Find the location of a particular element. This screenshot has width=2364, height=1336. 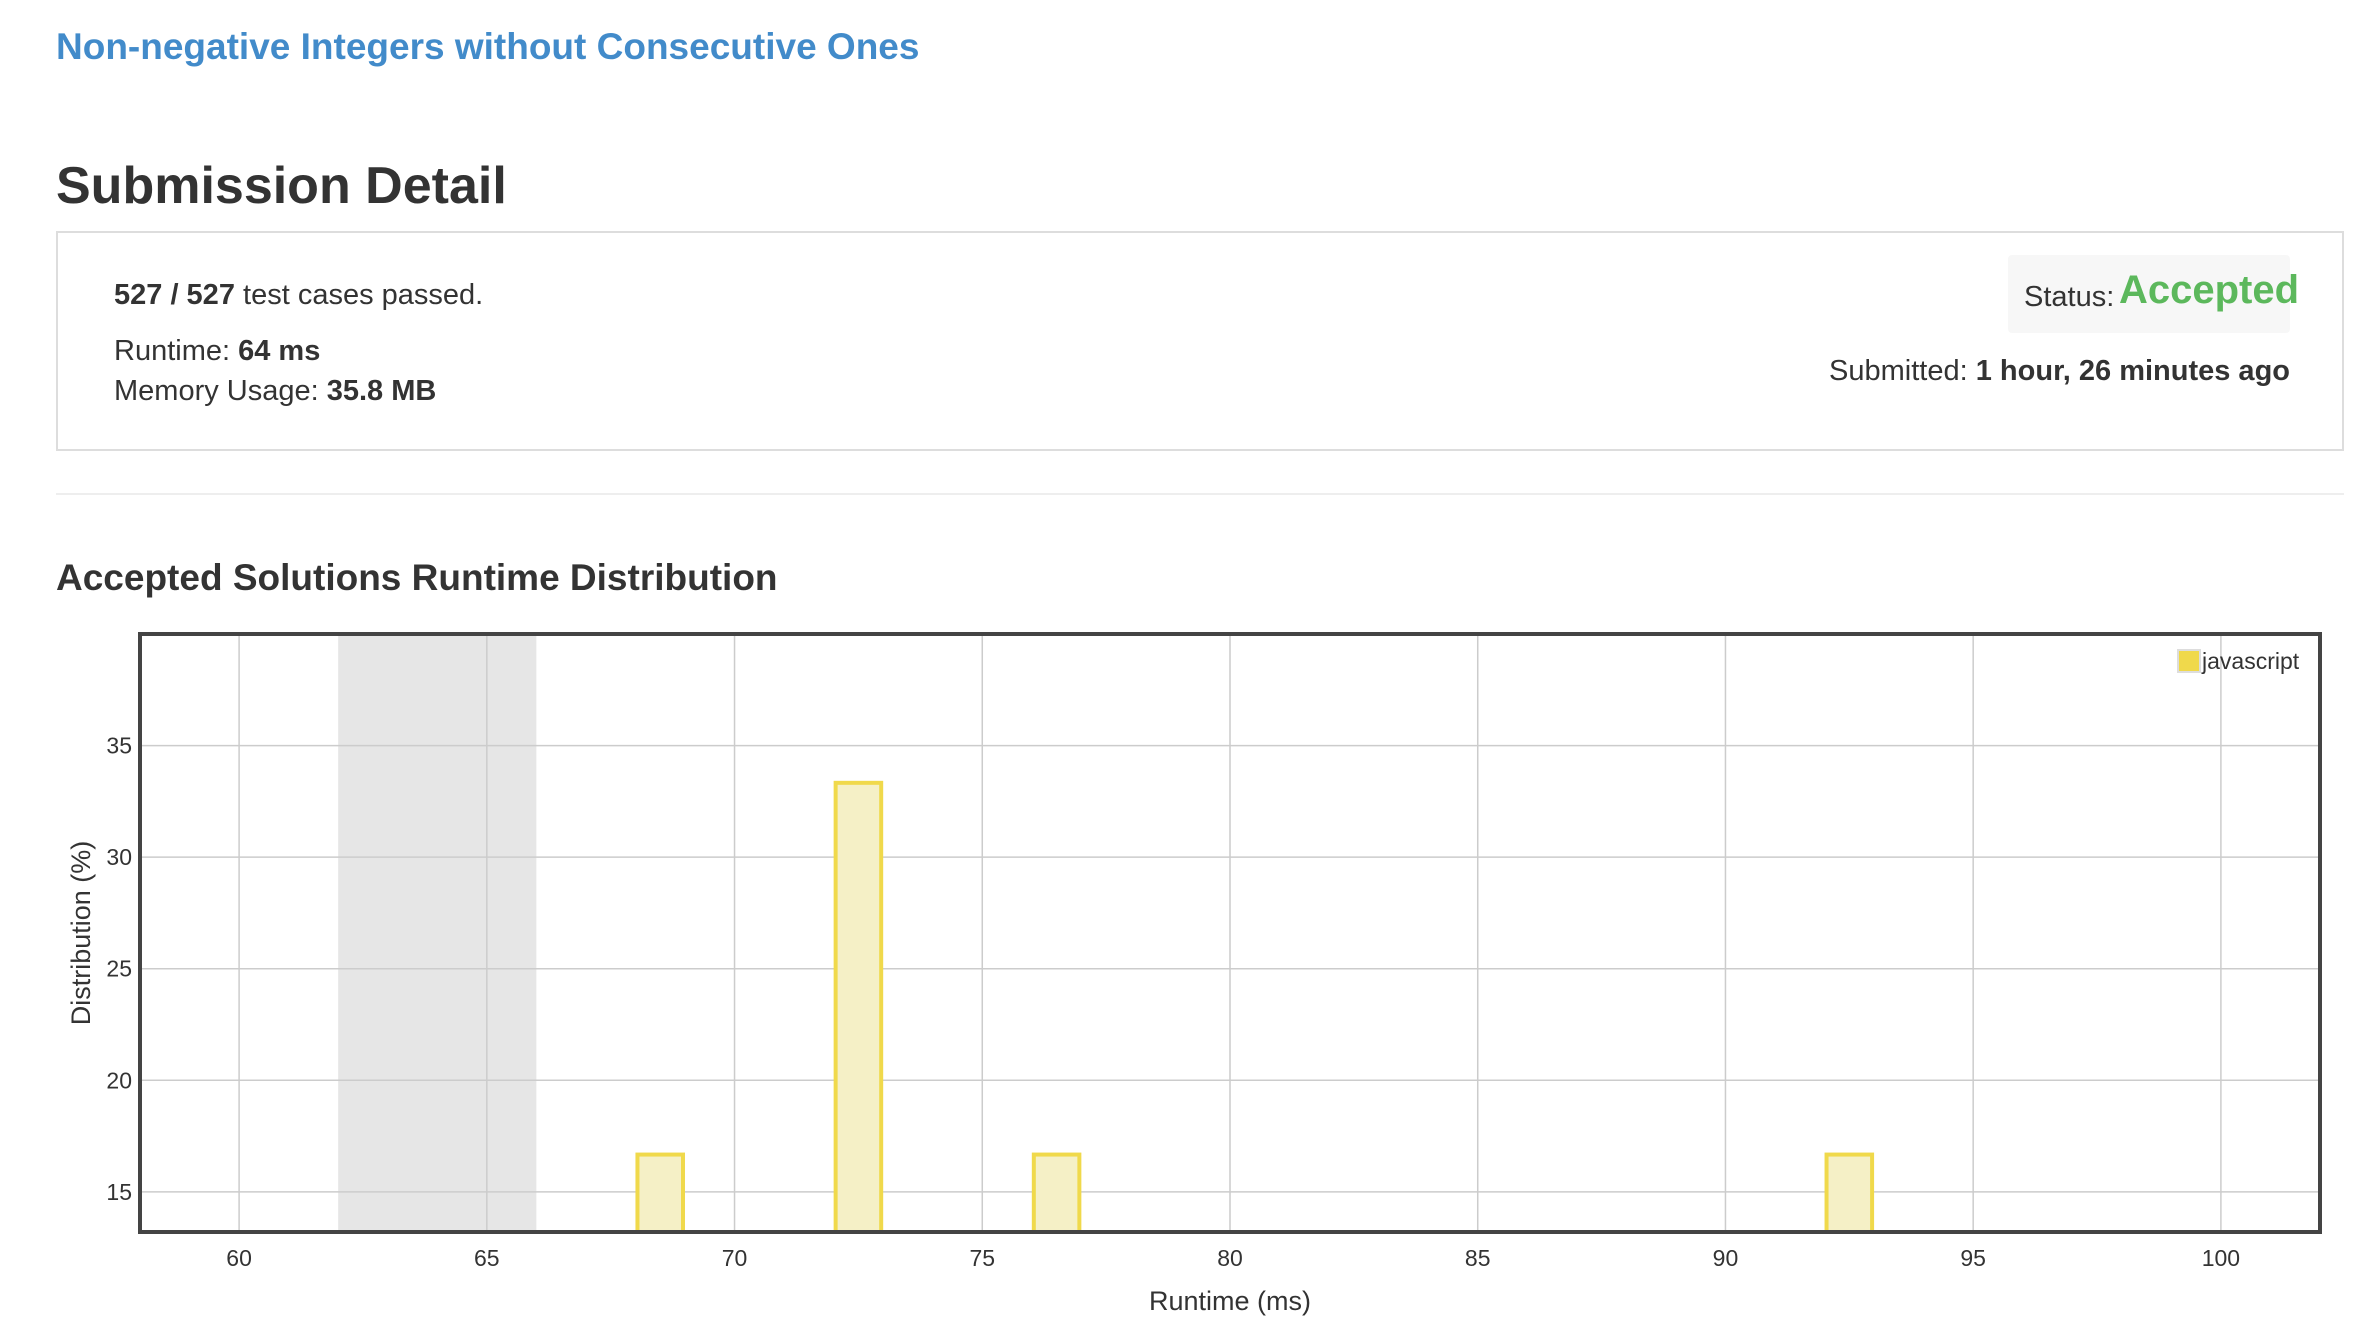

y-axis-label: Distribution (%) is located at coordinates (81, 933).